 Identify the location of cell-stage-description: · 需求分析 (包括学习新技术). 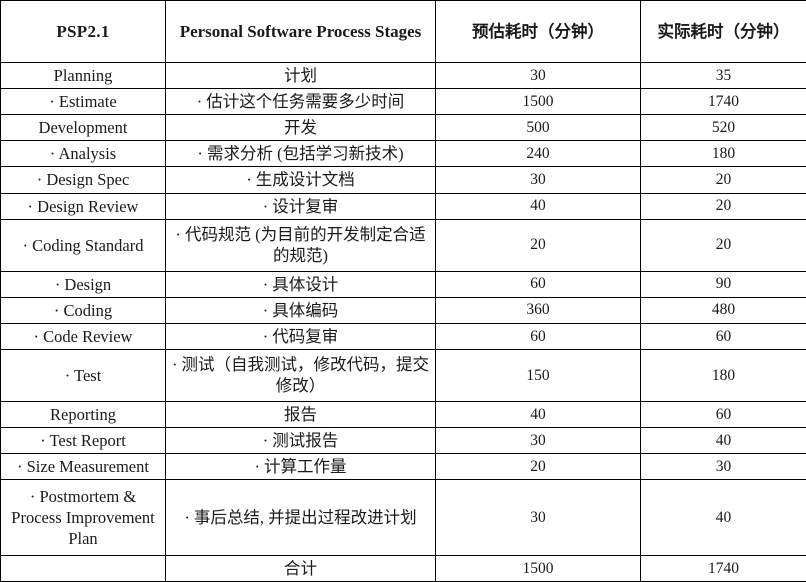
(301, 154).